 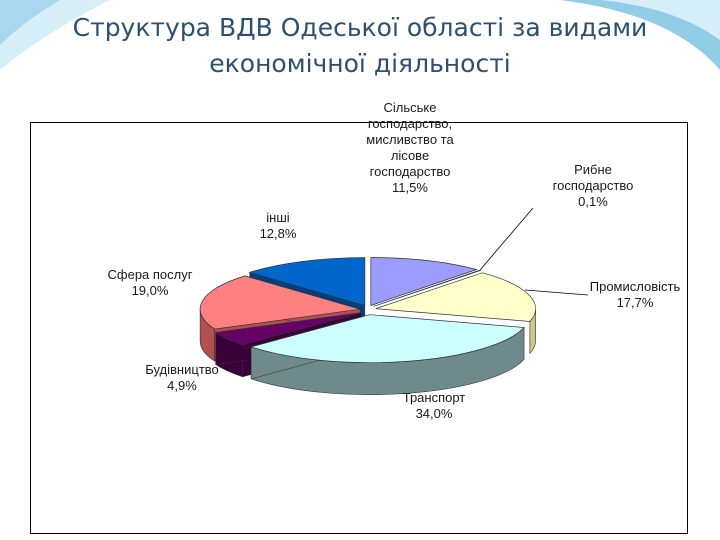 I want to click on slice-label-6: Сфера послуг 19,0%, so click(x=150, y=282).